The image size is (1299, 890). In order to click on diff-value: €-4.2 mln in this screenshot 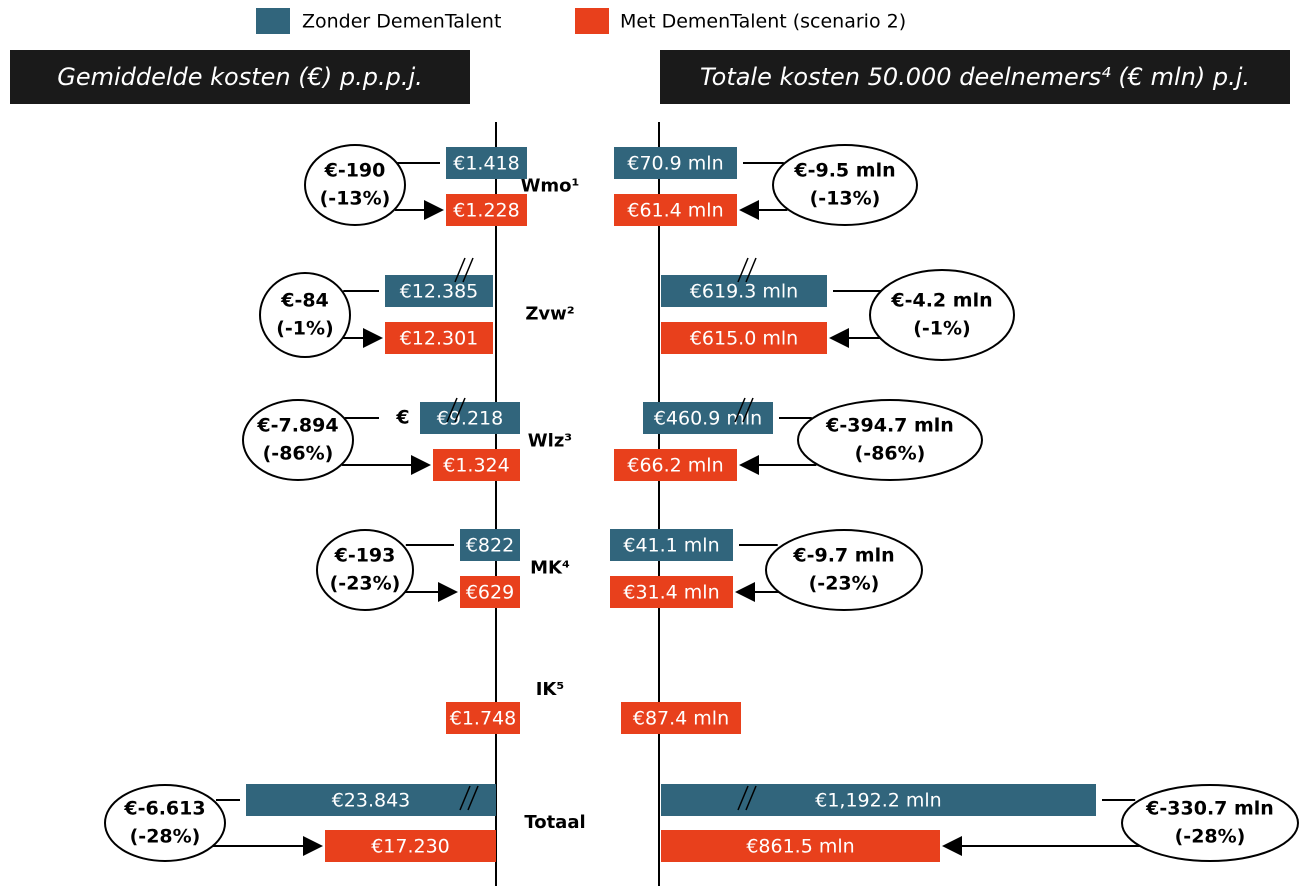, I will do `click(941, 301)`.